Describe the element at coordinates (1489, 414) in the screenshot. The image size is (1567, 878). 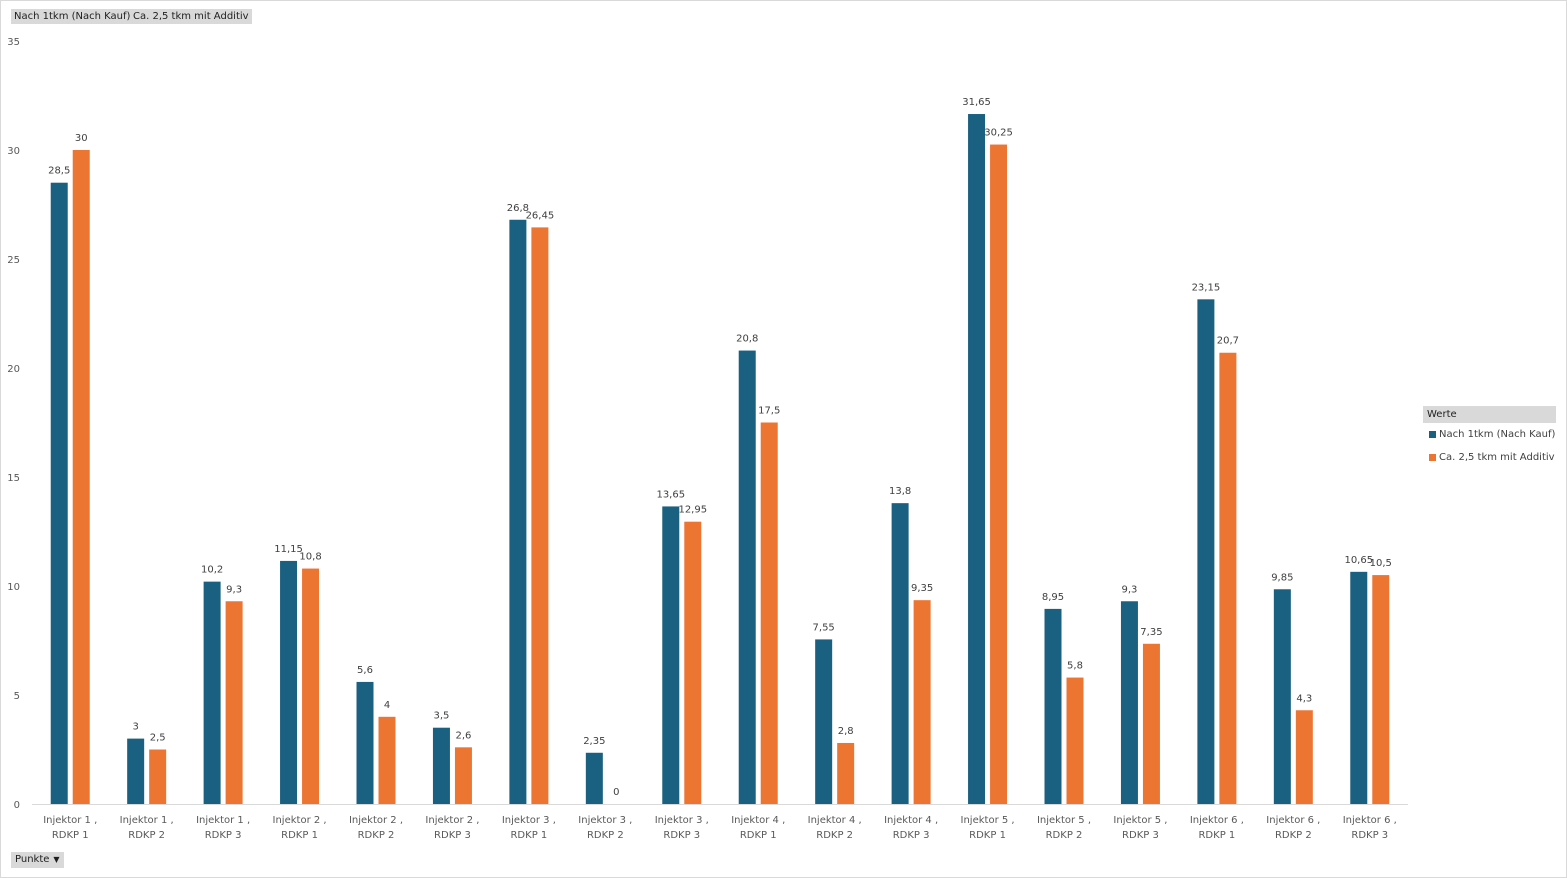
I see `legend-title: Werte` at that location.